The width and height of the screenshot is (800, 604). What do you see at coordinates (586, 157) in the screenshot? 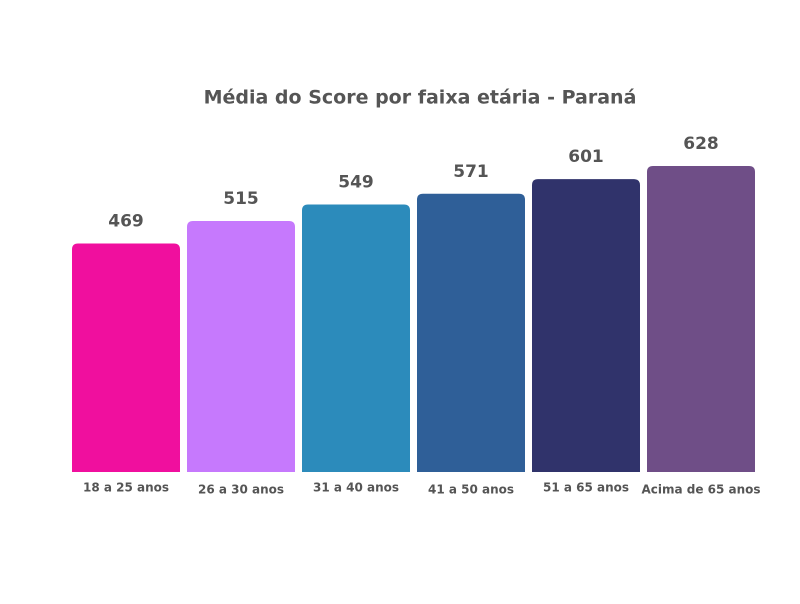
I see `value-label: 601` at bounding box center [586, 157].